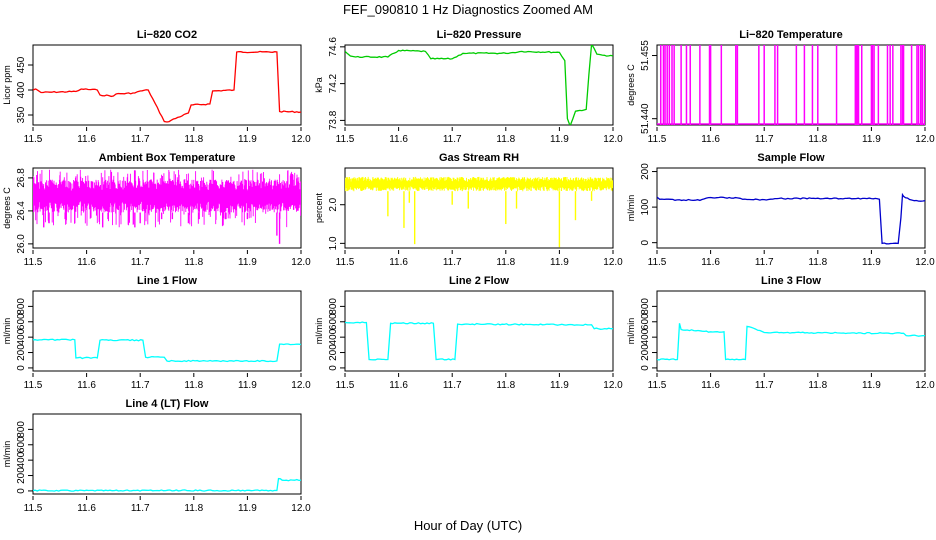 The height and width of the screenshot is (540, 936). Describe the element at coordinates (645, 55) in the screenshot. I see `y-tick-label: 51.455` at that location.